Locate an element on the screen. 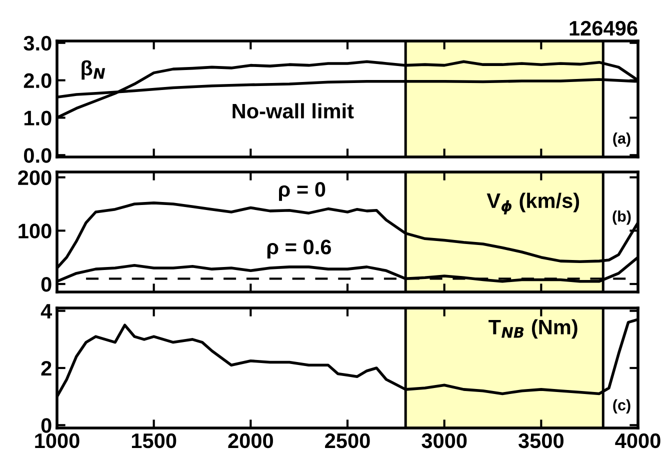 The image size is (668, 453). y-axis-title: V$_{ϕ}$ (km/s) is located at coordinates (533, 203).